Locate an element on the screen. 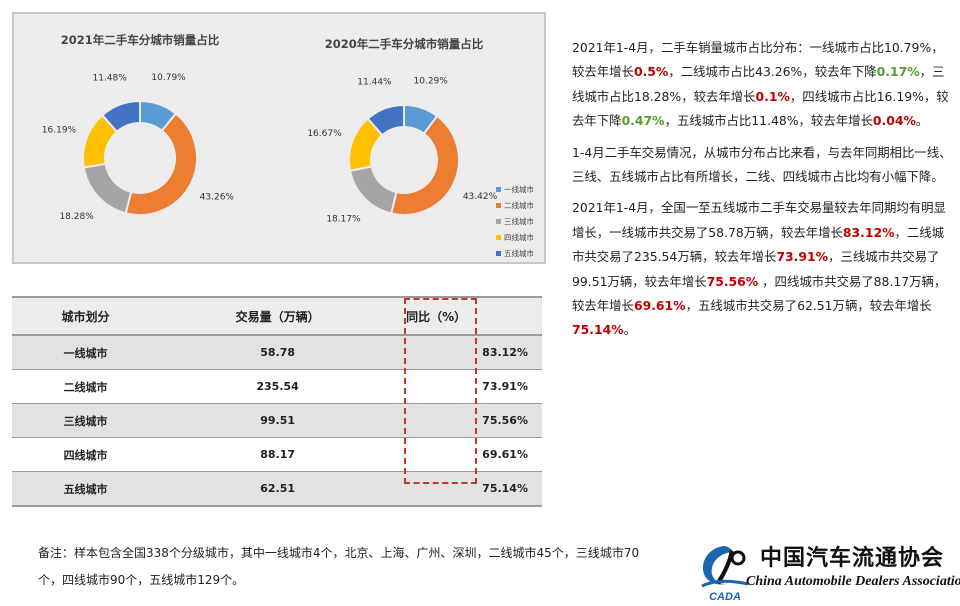  highlighted-value: 73.91% is located at coordinates (802, 257).